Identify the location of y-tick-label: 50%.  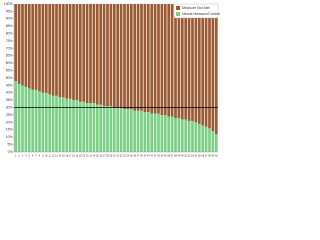
(9, 78).